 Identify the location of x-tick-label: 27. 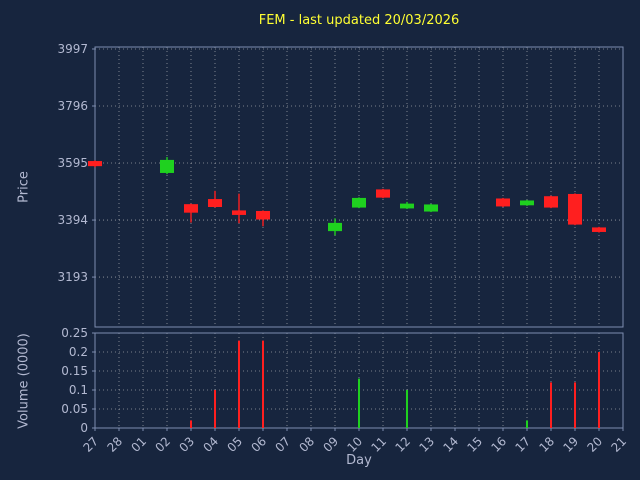
(90, 444).